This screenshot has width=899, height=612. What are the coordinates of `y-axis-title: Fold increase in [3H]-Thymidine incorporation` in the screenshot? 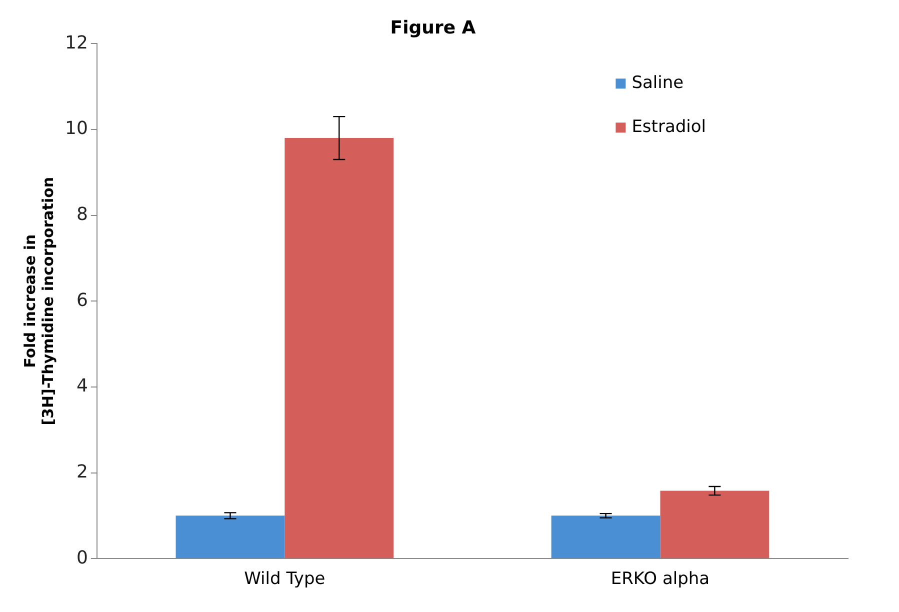 It's located at (38, 301).